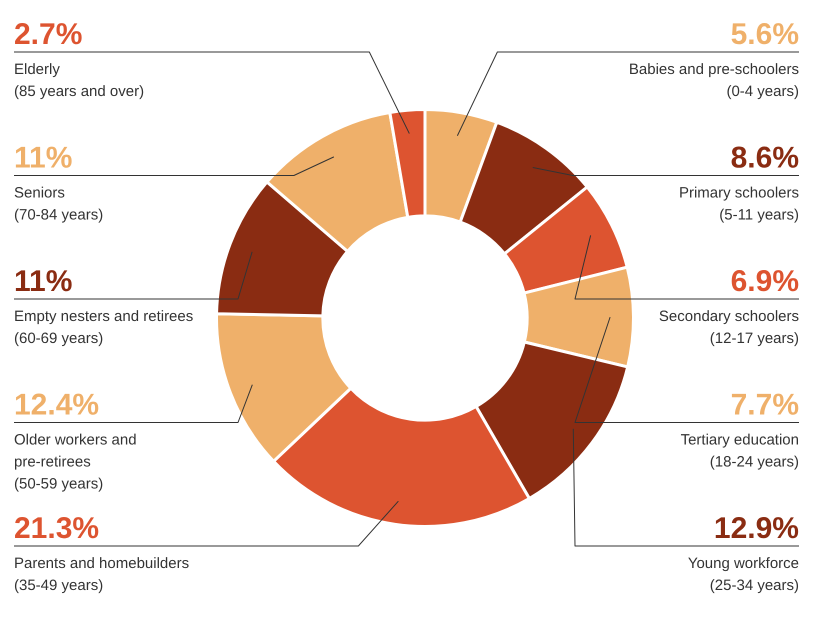 Image resolution: width=813 pixels, height=622 pixels. I want to click on slice-label: Babies and pre-schoolers (0-4 years), so click(713, 80).